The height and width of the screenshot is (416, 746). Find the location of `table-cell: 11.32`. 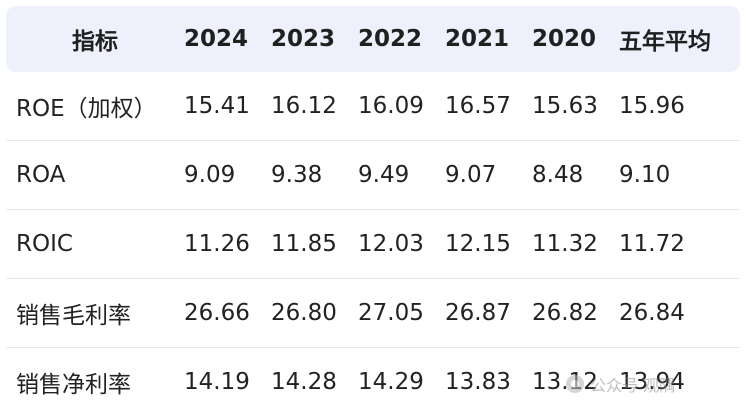

table-cell: 11.32 is located at coordinates (575, 244).